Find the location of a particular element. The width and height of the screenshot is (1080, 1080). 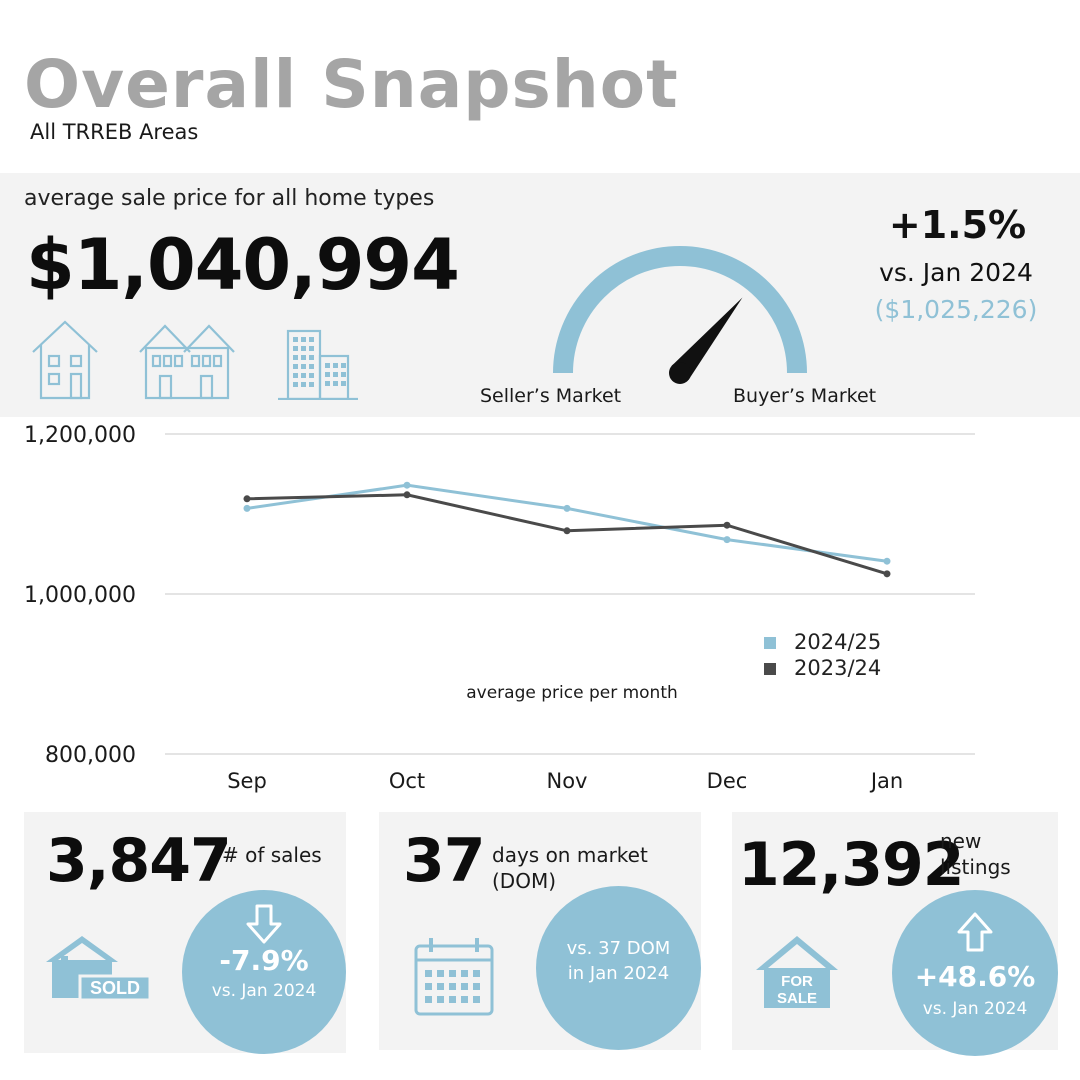

sales-change-circle: -7.9% vs. Jan 2024 is located at coordinates (264, 972).